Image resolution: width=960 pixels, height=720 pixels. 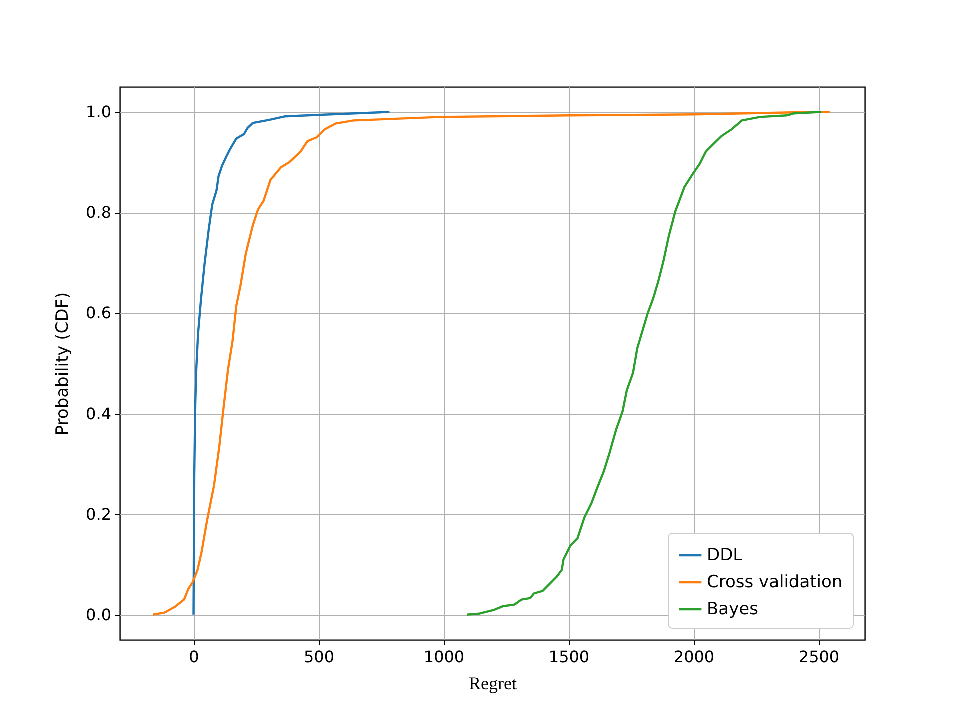 What do you see at coordinates (194, 657) in the screenshot?
I see `x-tick-label: 0` at bounding box center [194, 657].